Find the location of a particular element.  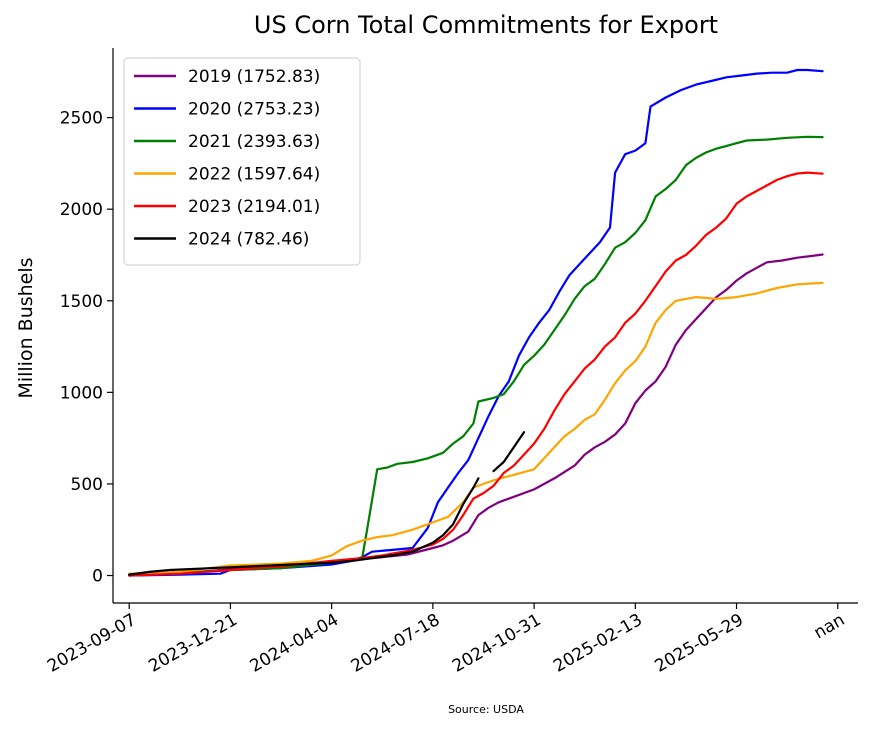

legend-label-4: 2022 (1597.64) is located at coordinates (254, 175).